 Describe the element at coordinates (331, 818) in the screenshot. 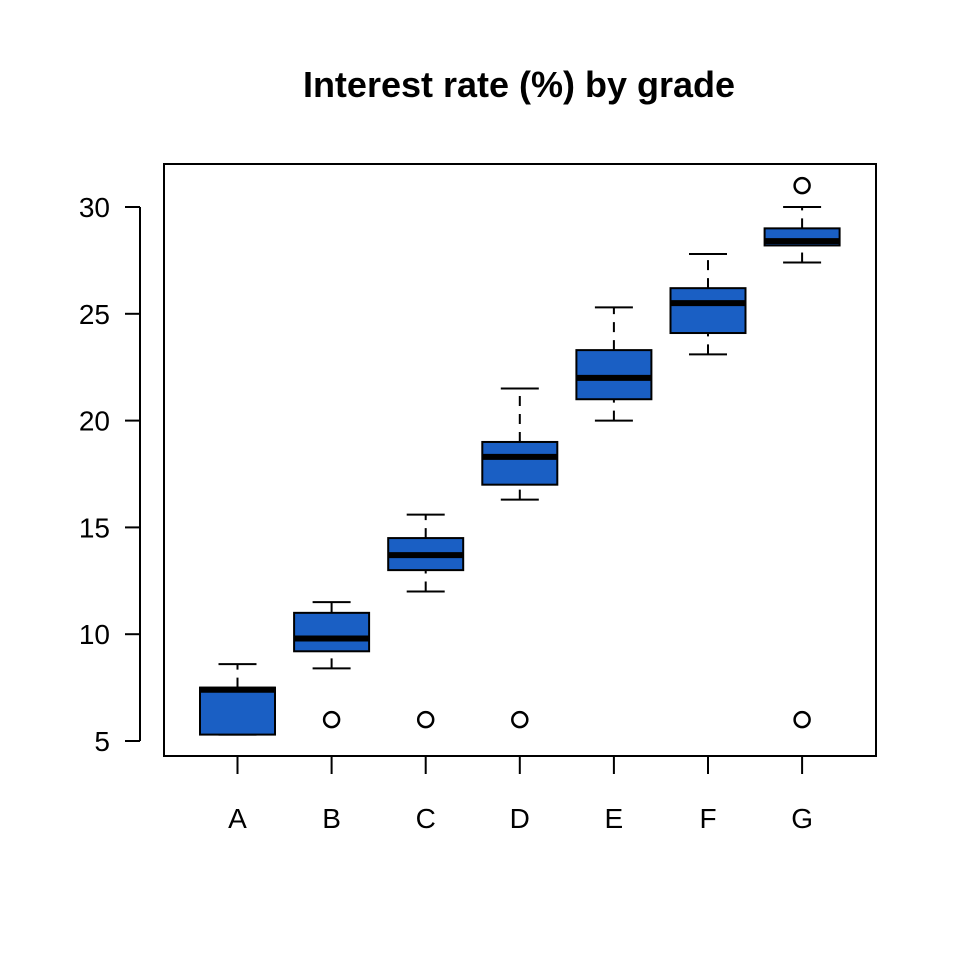

I see `x-tick-label: B` at that location.